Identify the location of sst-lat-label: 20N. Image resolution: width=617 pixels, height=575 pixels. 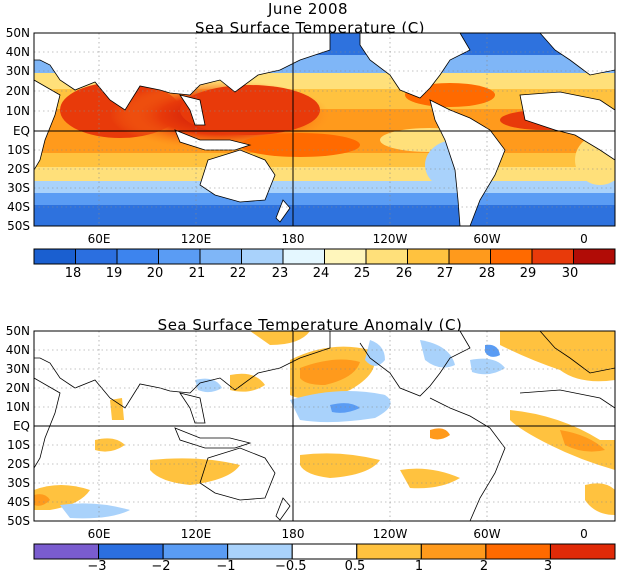
(17, 91).